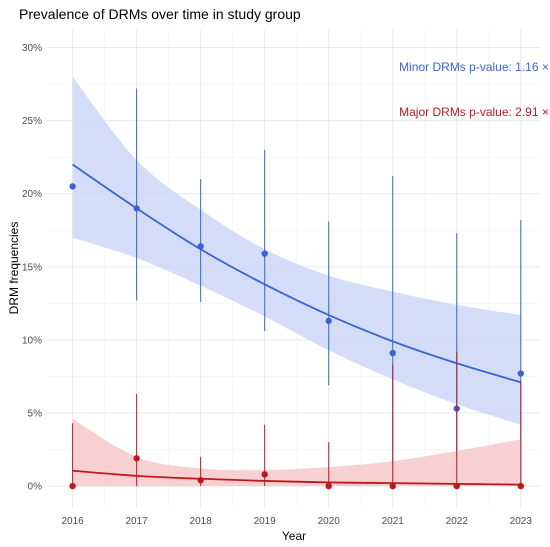 The height and width of the screenshot is (547, 550). Describe the element at coordinates (457, 521) in the screenshot. I see `x-tick-label: 2022` at that location.